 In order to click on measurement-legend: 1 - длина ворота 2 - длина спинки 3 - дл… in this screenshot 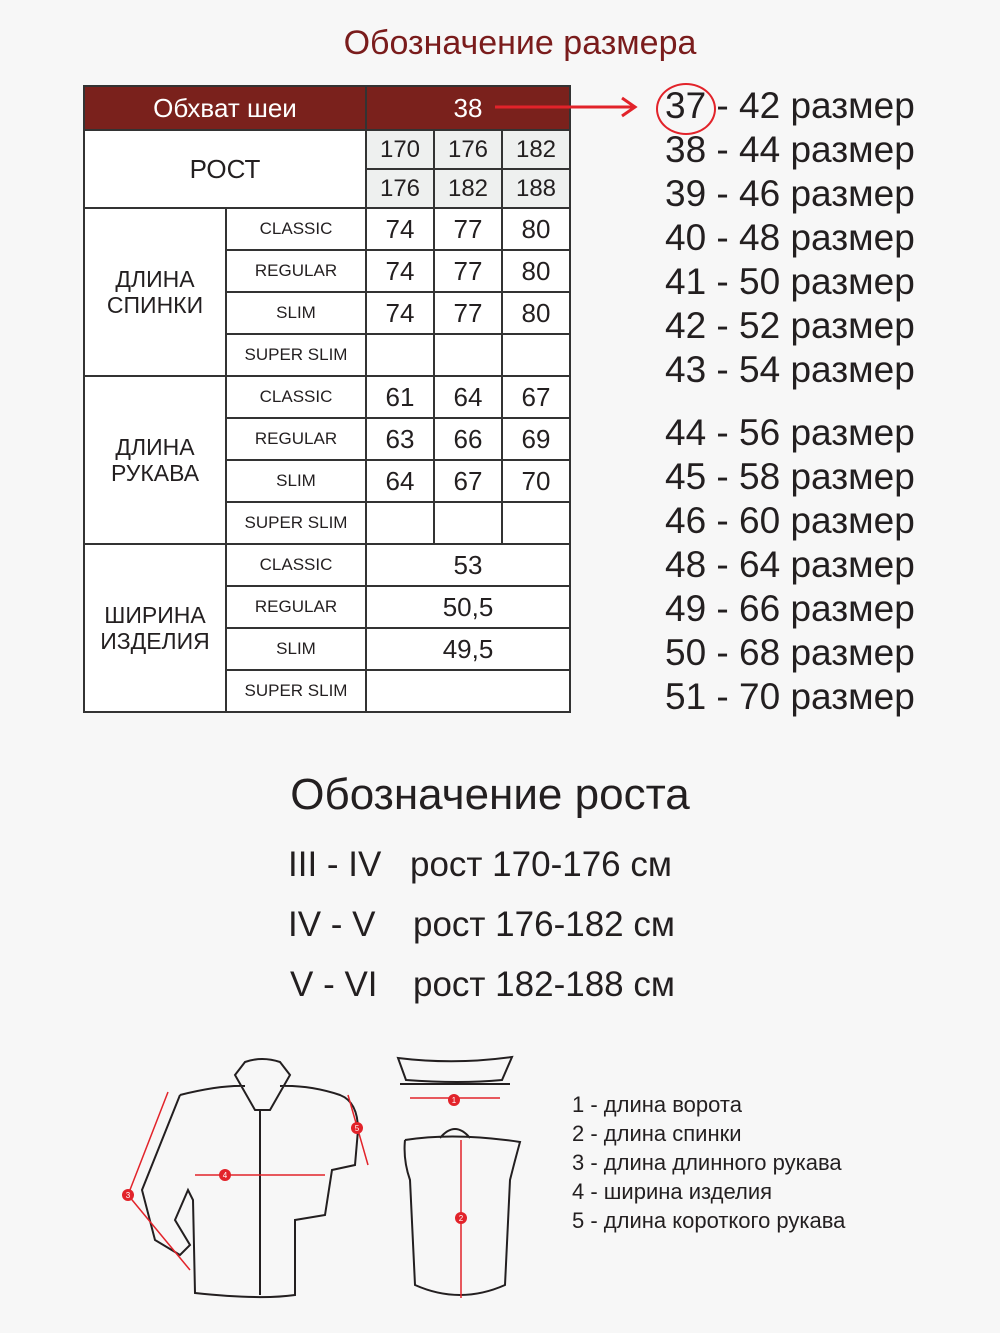, I will do `click(708, 1162)`.